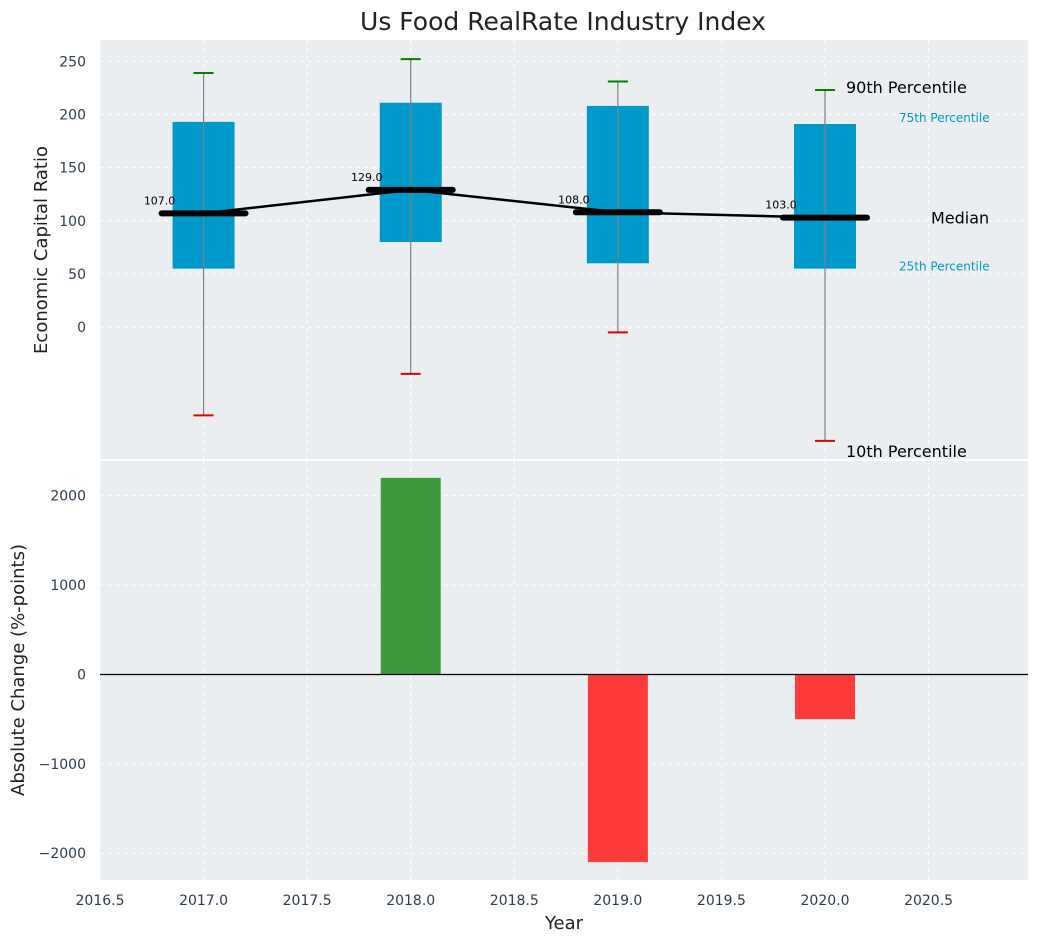 Image resolution: width=1039 pixels, height=946 pixels. Describe the element at coordinates (72, 195) in the screenshot. I see `top-y-tick-labels: 0 50 100 150 200 250` at that location.